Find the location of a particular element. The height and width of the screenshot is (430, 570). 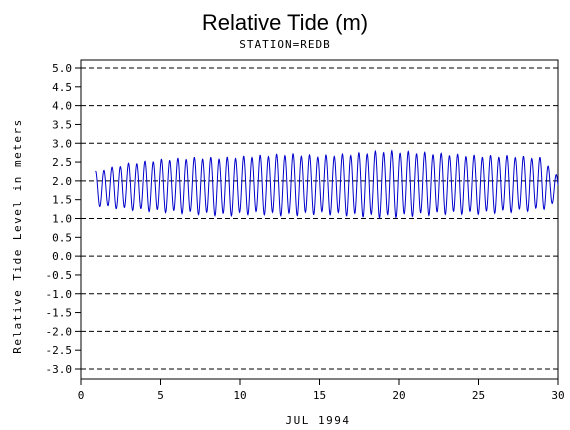

y-tick-label: -0.5 is located at coordinates (59, 275).